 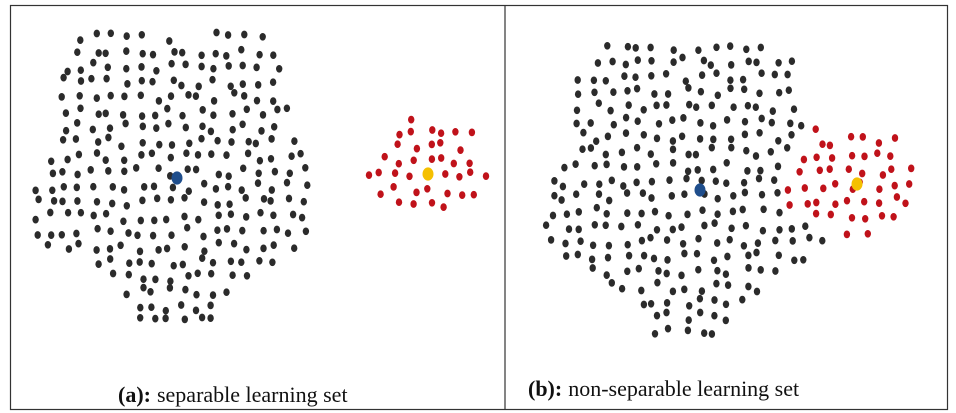 I want to click on caption-text: non-separable learning set, so click(x=683, y=388).